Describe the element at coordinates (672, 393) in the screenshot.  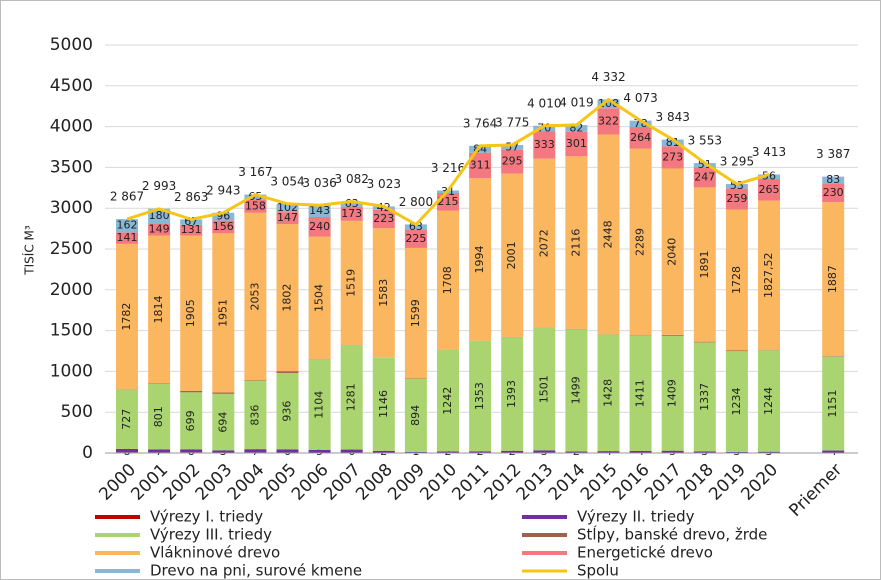
I see `data-label: 1409` at that location.